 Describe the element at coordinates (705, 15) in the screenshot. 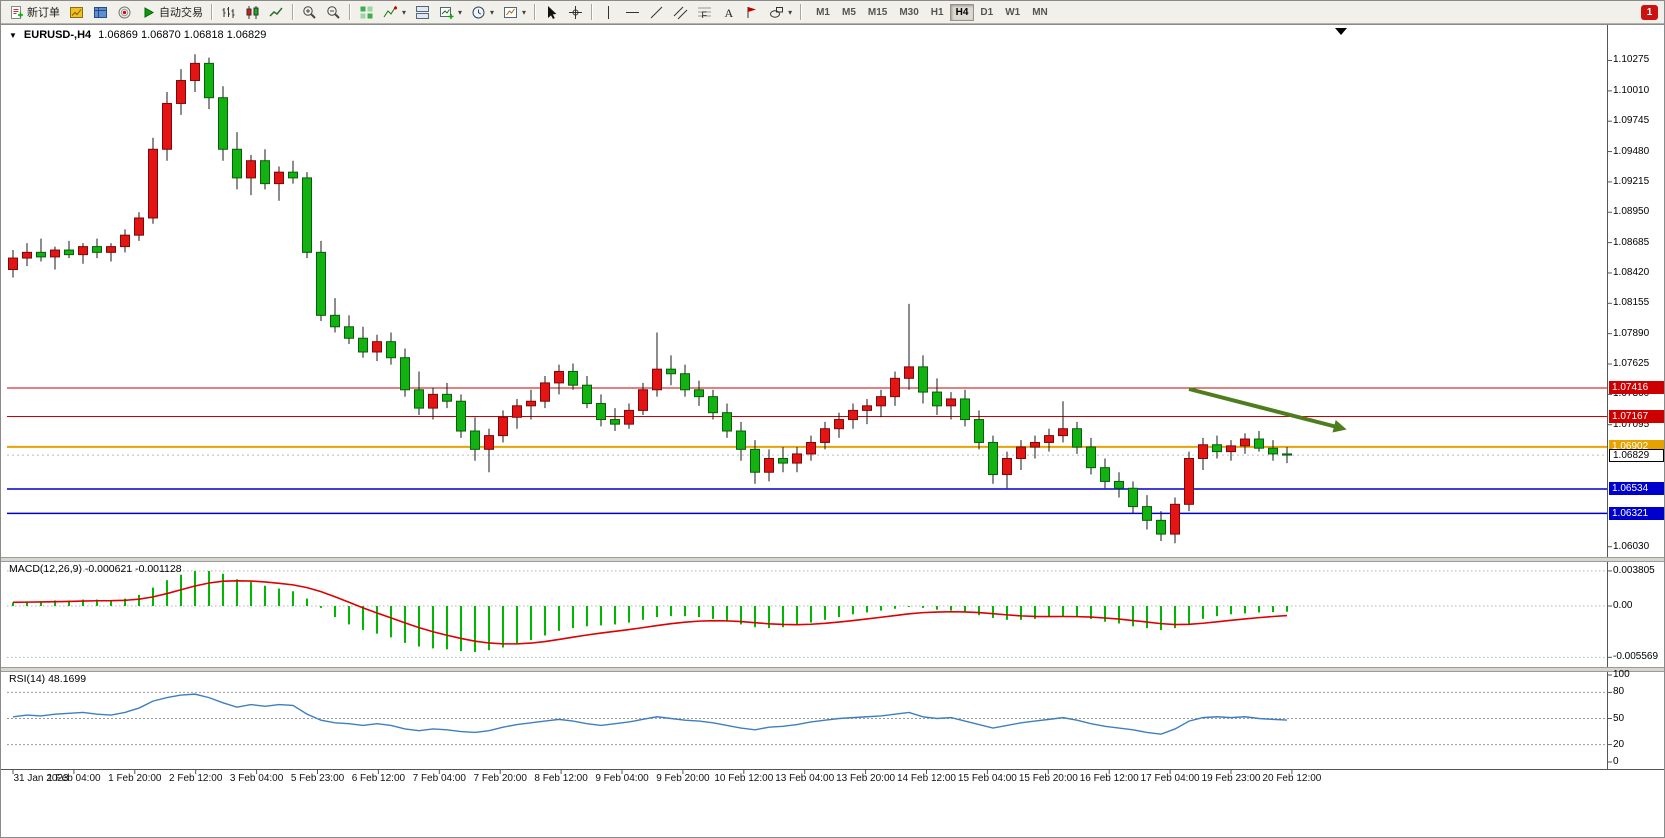

I see `svg-text: F` at that location.